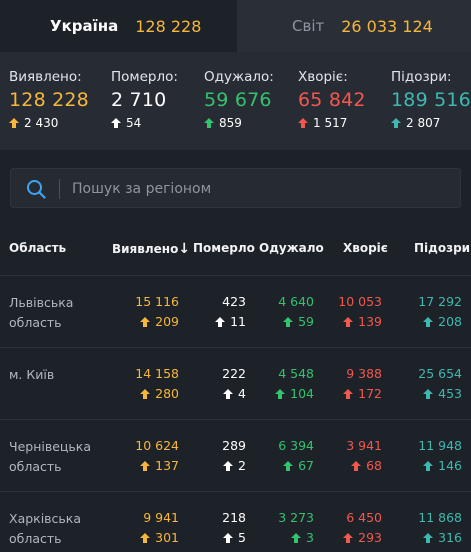 The width and height of the screenshot is (471, 552). I want to click on col-header-sick: Хворіє, so click(365, 248).